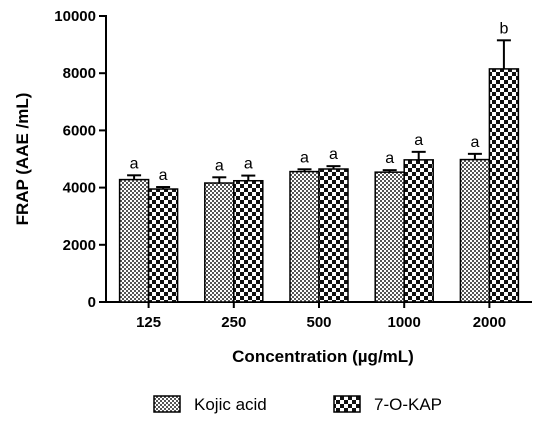 Image resolution: width=550 pixels, height=424 pixels. Describe the element at coordinates (22, 159) in the screenshot. I see `y-axis-title: FRAP (AAE /mL)` at that location.